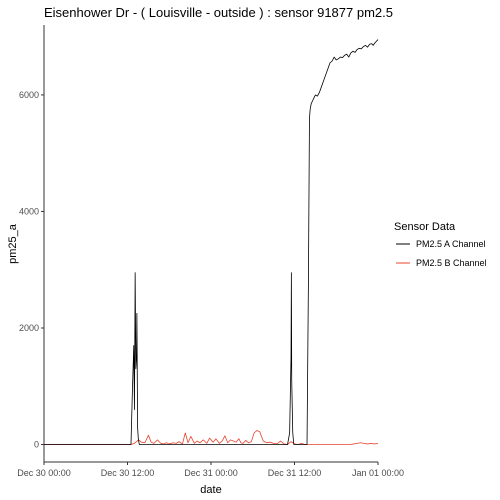 The height and width of the screenshot is (500, 500). What do you see at coordinates (211, 473) in the screenshot?
I see `x-tick-label: Dec 31 00:00` at bounding box center [211, 473].